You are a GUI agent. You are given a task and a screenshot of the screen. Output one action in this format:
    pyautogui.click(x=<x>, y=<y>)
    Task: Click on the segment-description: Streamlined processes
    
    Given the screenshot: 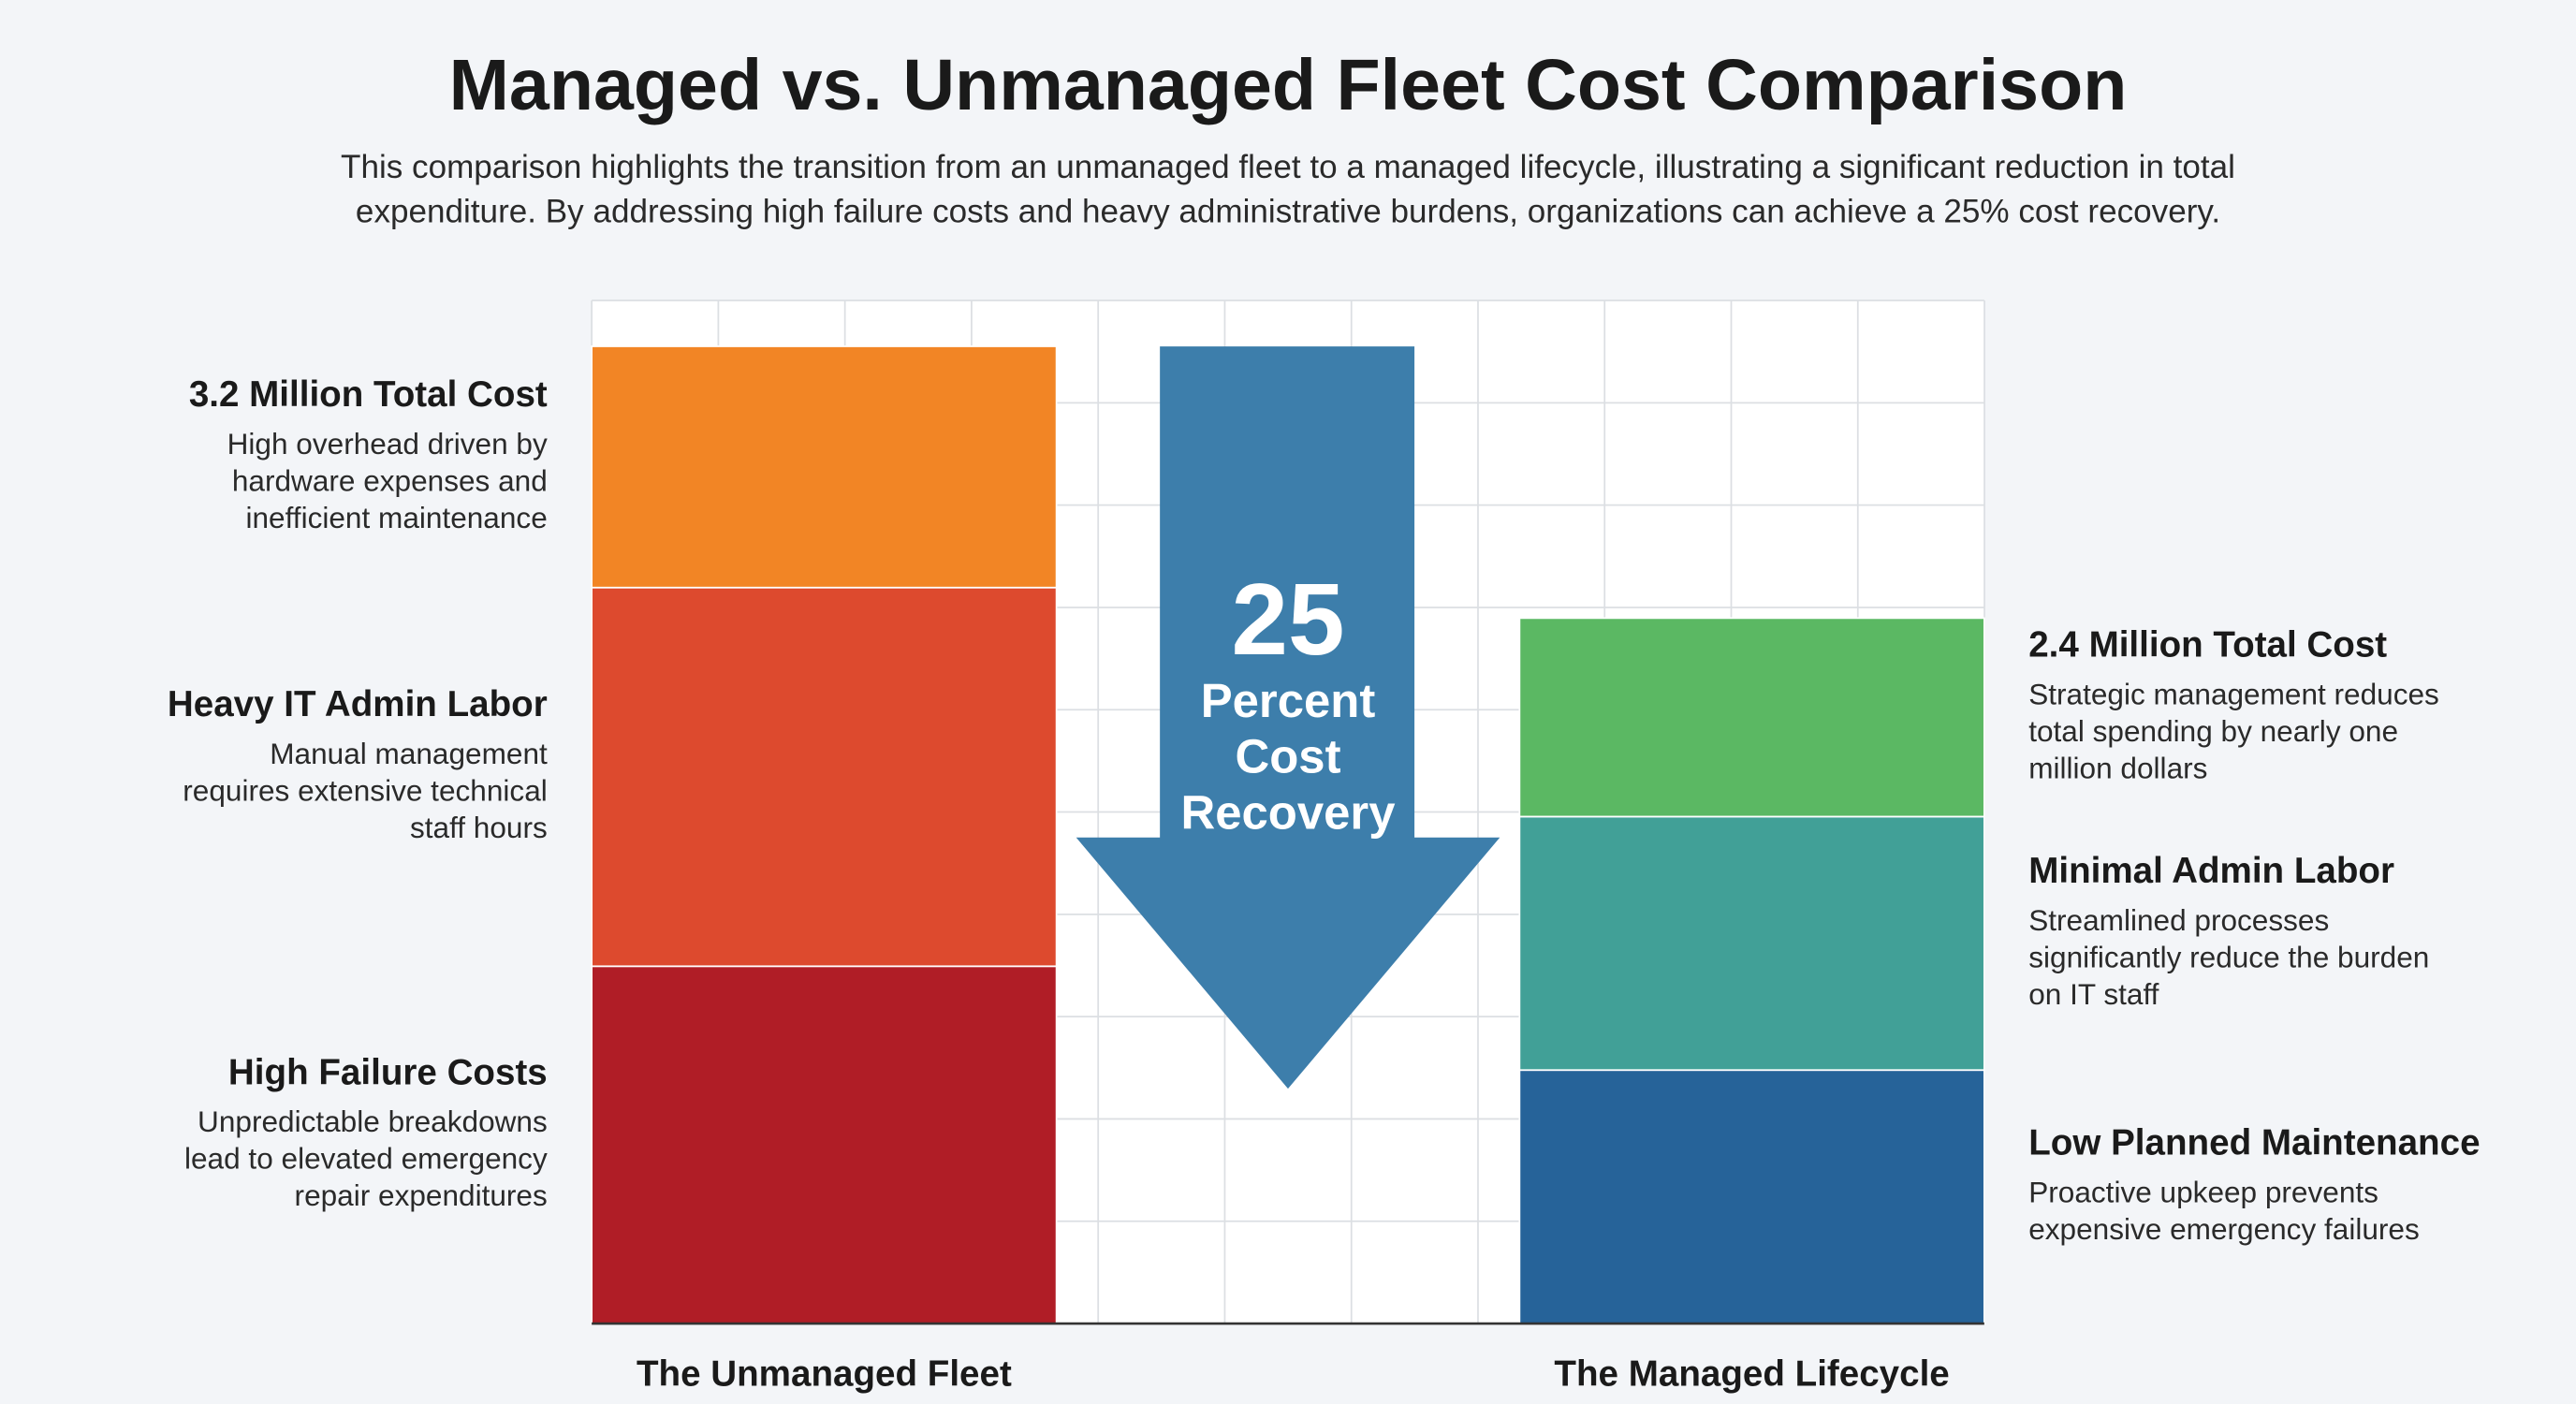 What is the action you would take?
    pyautogui.click(x=2178, y=920)
    